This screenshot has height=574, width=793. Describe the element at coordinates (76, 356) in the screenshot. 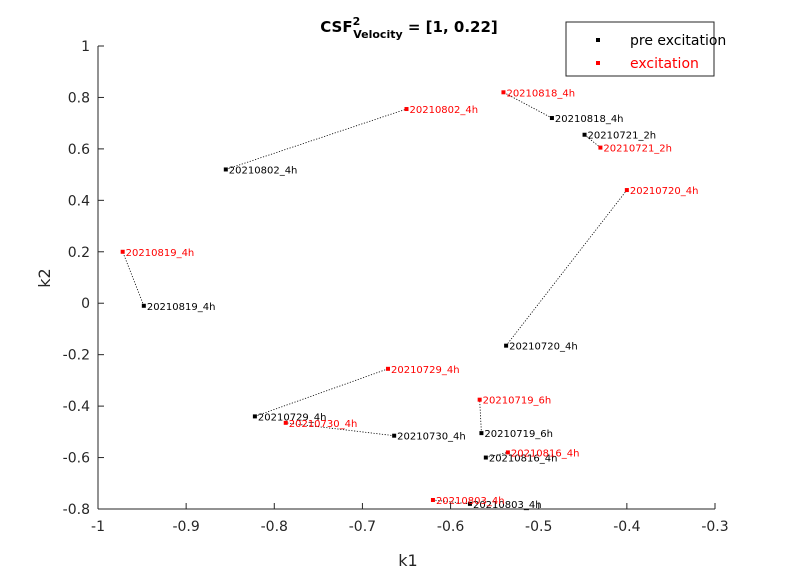

I see `y-tick-label: -0.2` at that location.